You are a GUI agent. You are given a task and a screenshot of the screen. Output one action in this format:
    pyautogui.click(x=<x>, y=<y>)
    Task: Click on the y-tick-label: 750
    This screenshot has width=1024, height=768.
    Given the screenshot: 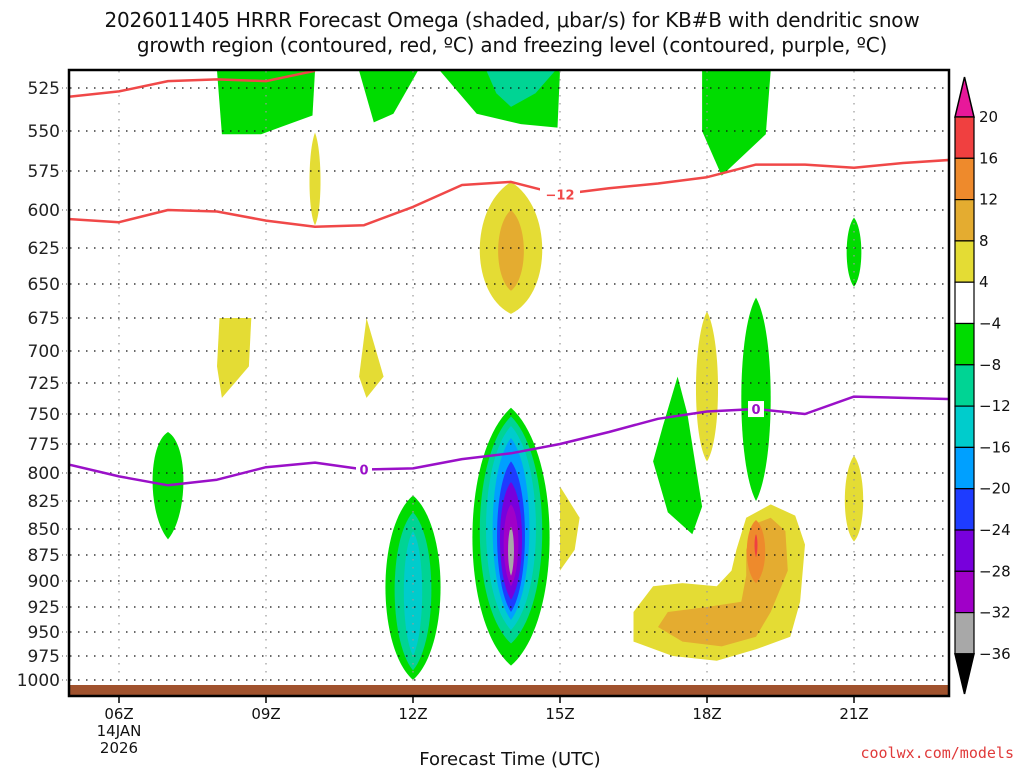 What is the action you would take?
    pyautogui.click(x=44, y=415)
    